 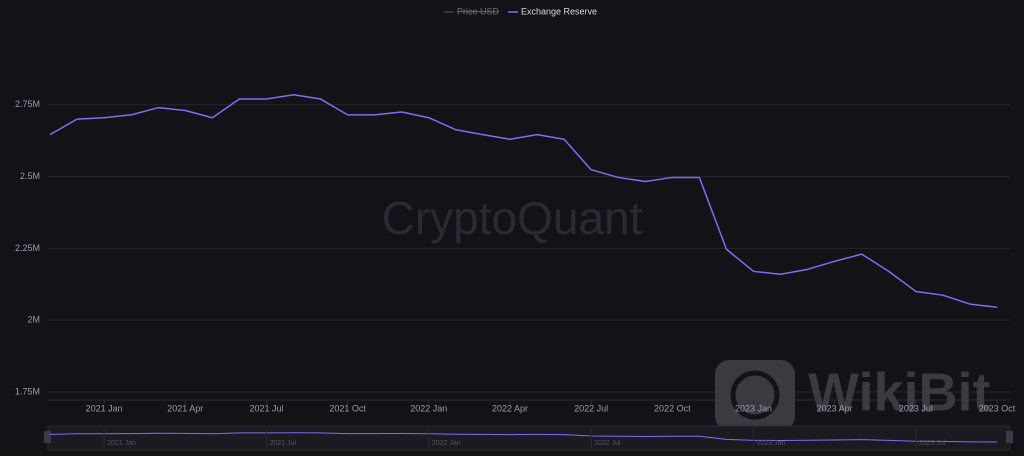 What do you see at coordinates (510, 408) in the screenshot?
I see `x-tick-label: 2022 Apr` at bounding box center [510, 408].